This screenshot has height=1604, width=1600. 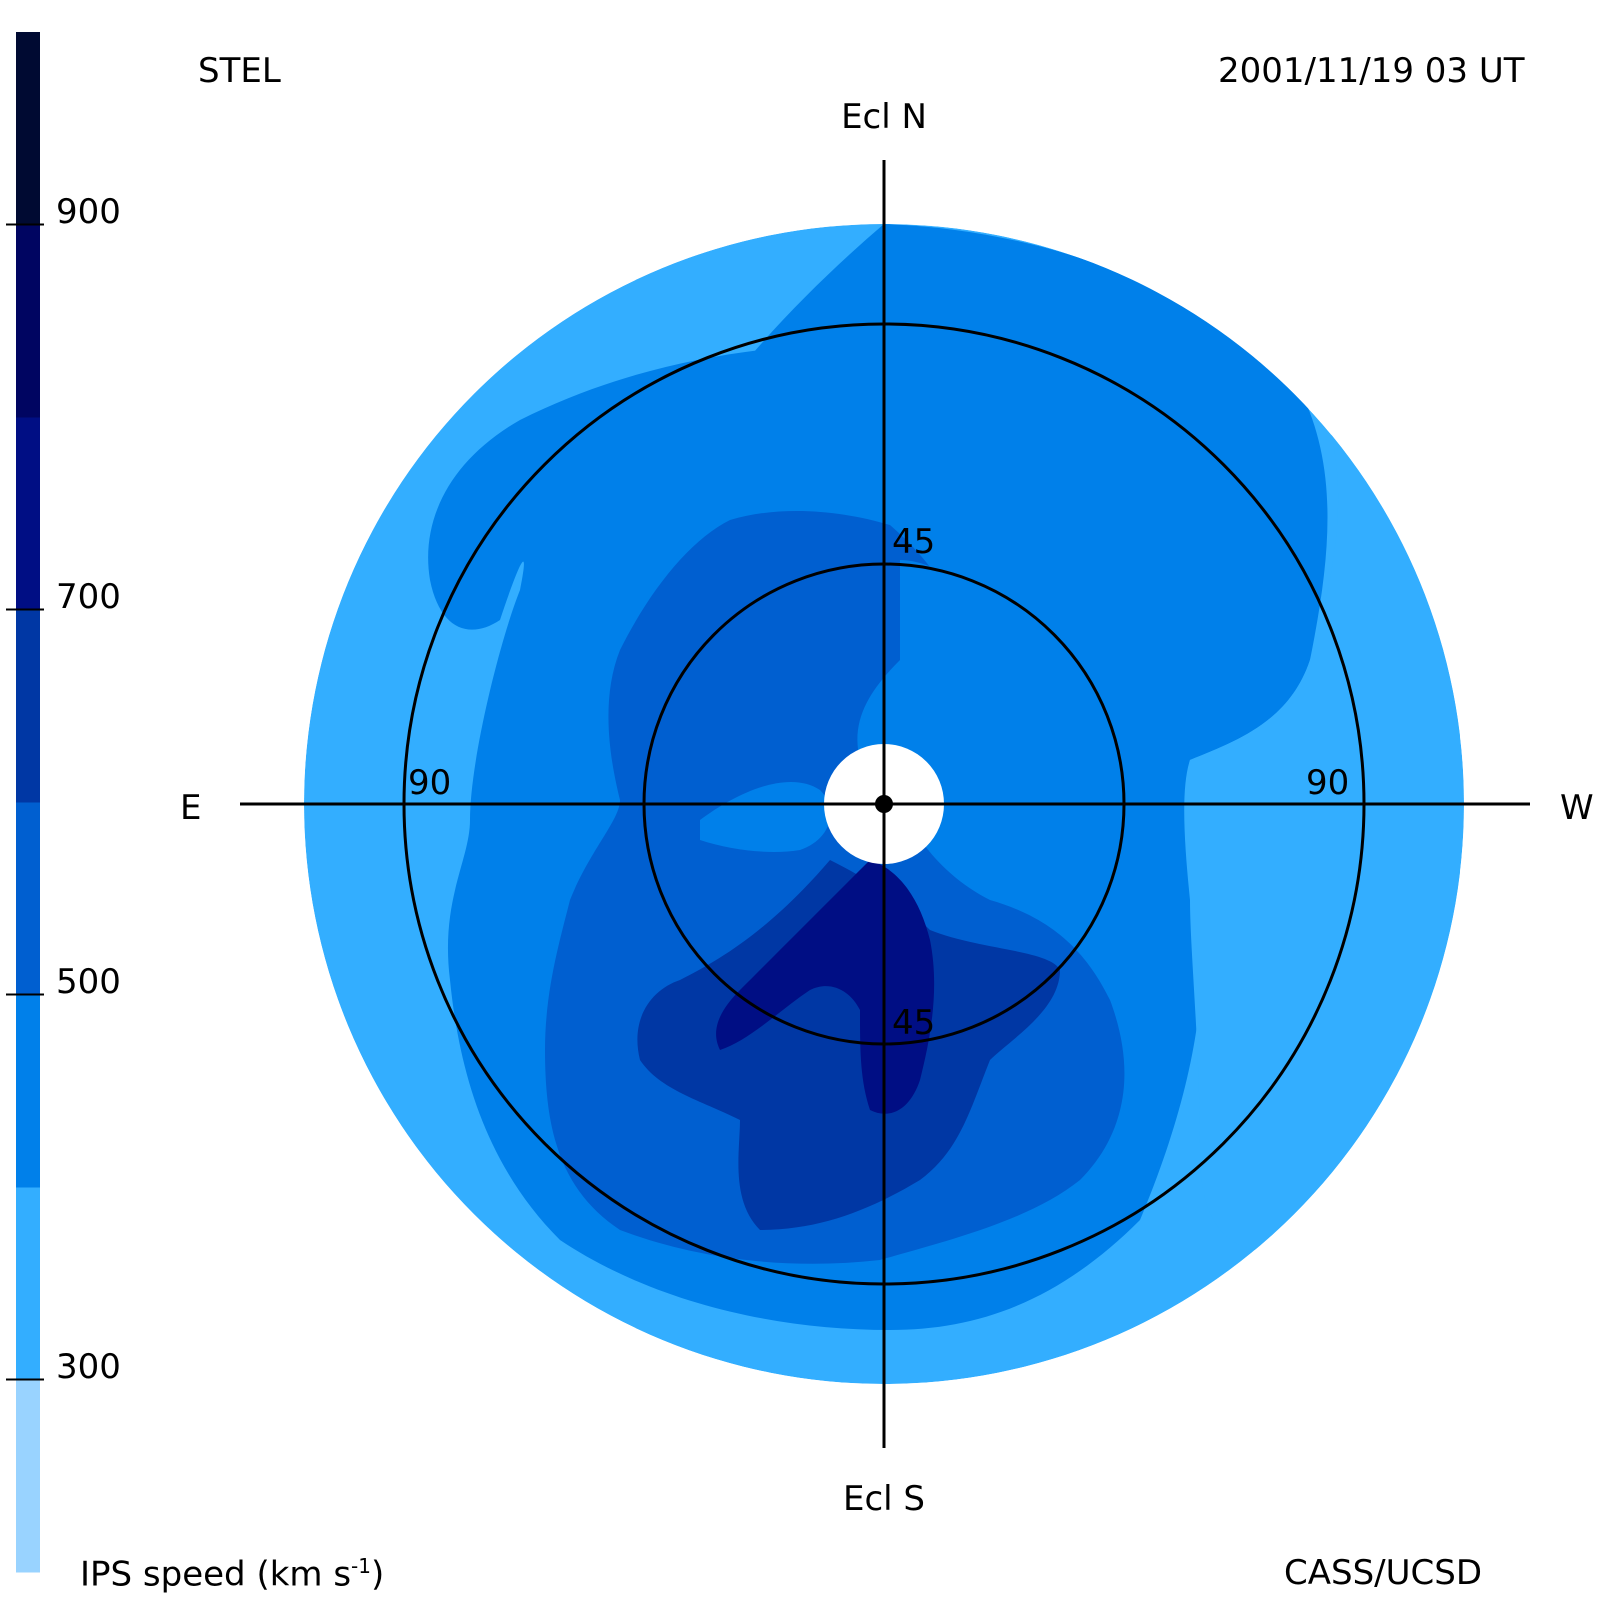 What do you see at coordinates (232, 1573) in the screenshot?
I see `colorbar-label: IPS speed (km s-1)` at bounding box center [232, 1573].